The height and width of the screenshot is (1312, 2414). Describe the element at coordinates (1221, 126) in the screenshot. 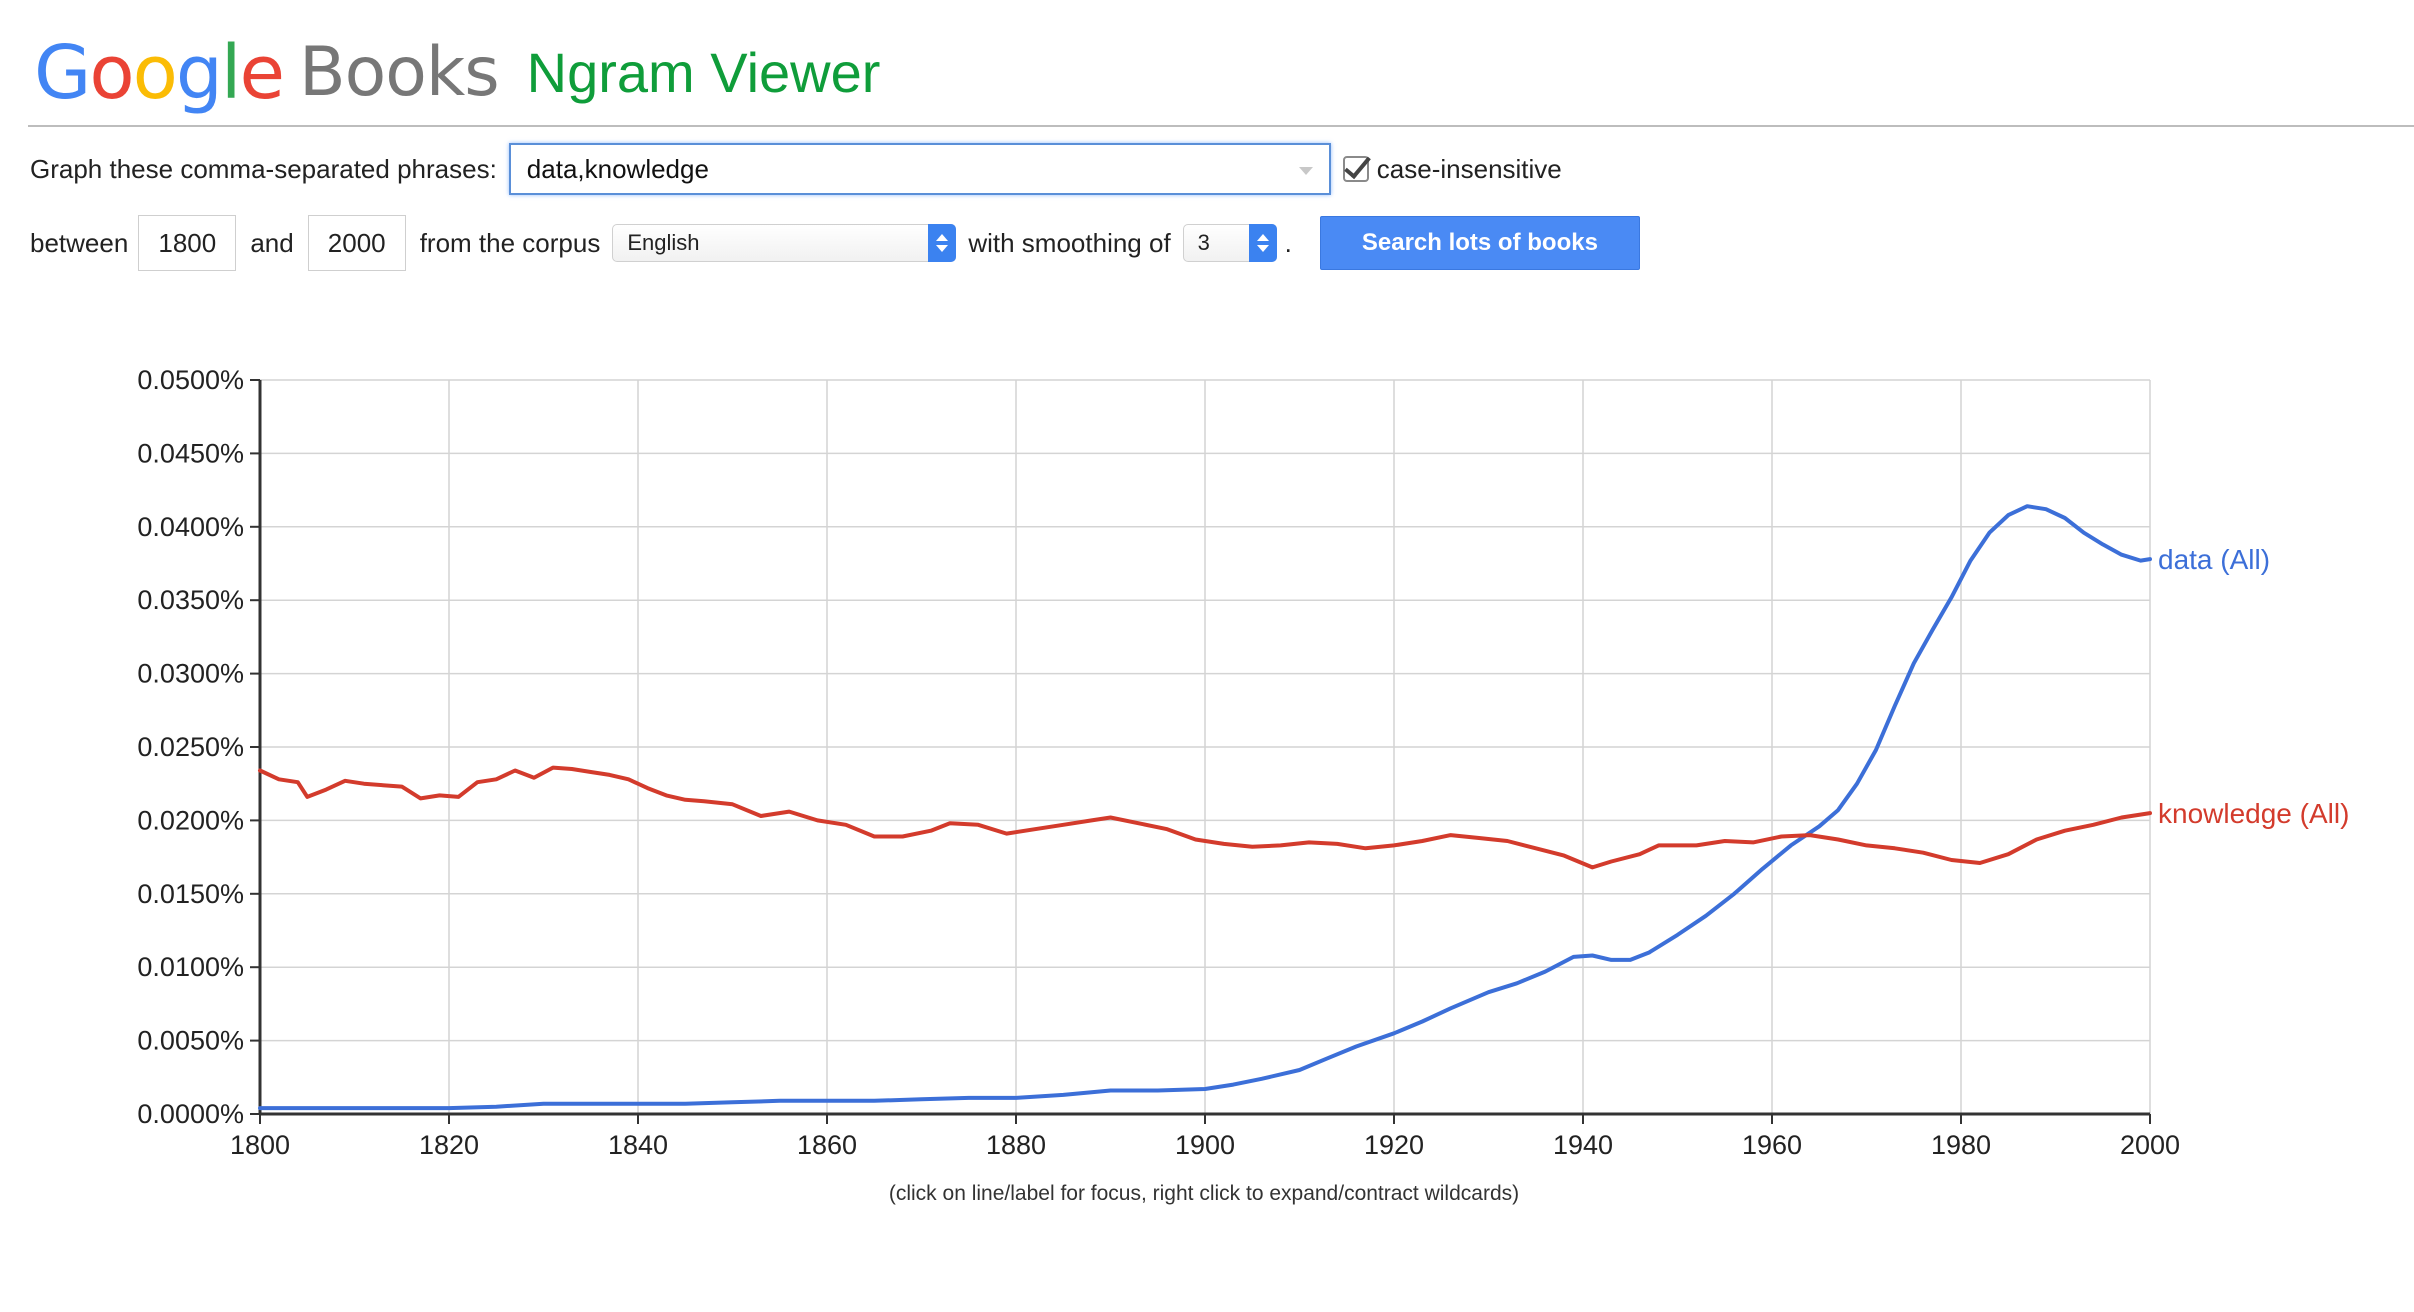

I see `header-divider` at that location.